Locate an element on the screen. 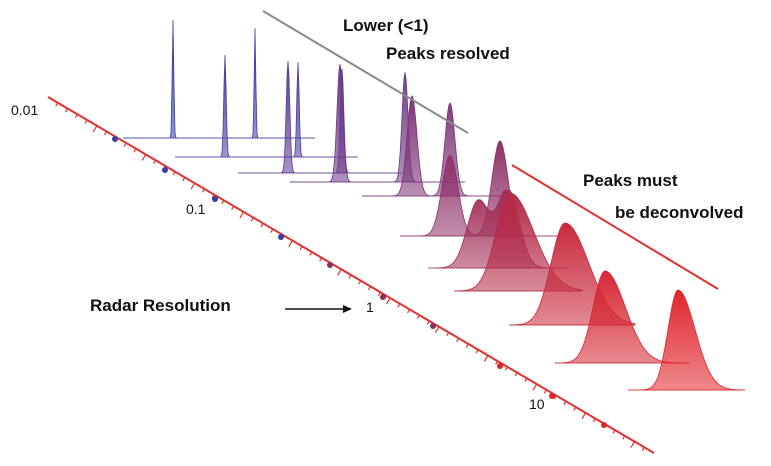 Image resolution: width=771 pixels, height=466 pixels. peaks-resolved-label: Peaks resolved is located at coordinates (448, 53).